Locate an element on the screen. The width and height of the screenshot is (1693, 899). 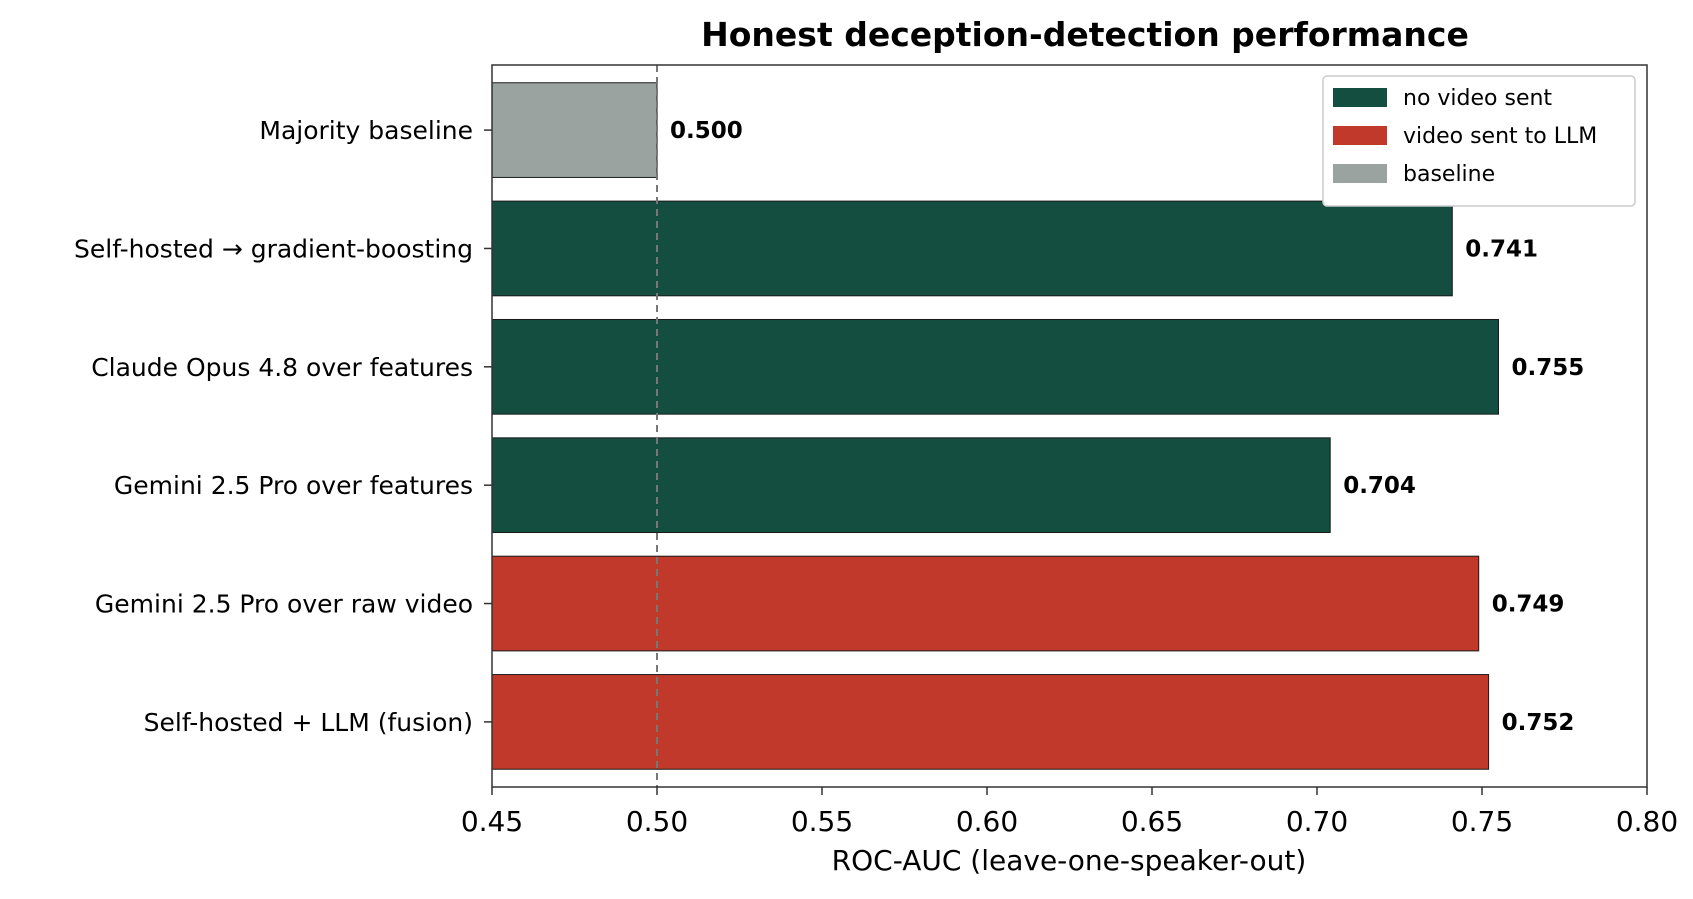
bar-value-label: 0.755 is located at coordinates (1548, 368).